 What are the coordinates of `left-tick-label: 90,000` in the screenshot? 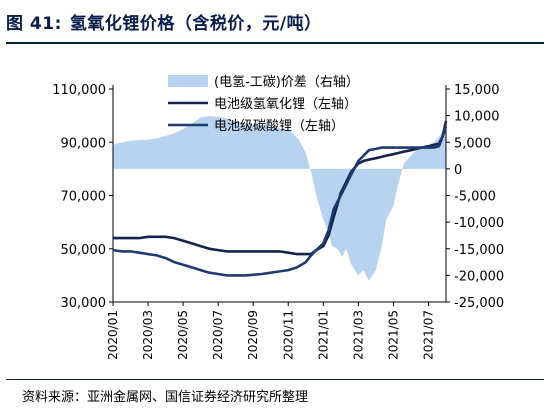 It's located at (84, 143).